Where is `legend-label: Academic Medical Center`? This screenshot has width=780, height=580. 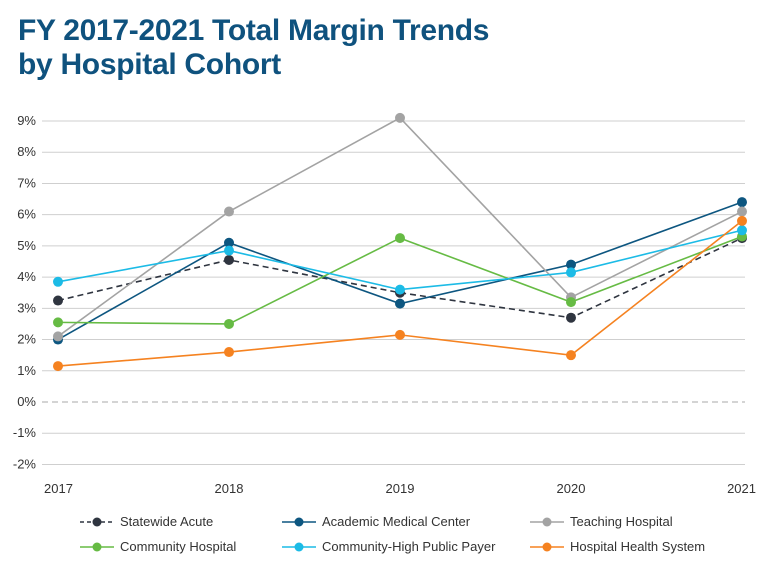 legend-label: Academic Medical Center is located at coordinates (396, 521).